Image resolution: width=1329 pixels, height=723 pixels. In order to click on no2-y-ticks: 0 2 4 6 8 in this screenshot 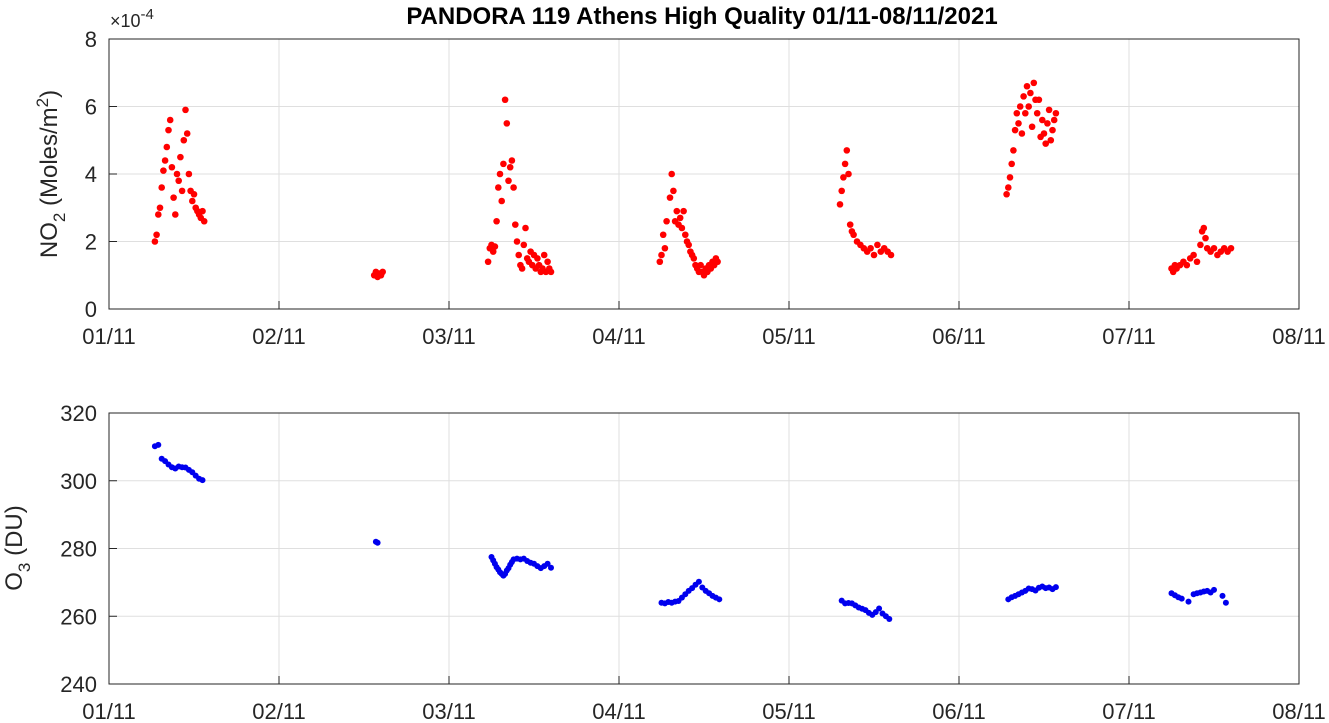, I will do `click(101, 174)`.